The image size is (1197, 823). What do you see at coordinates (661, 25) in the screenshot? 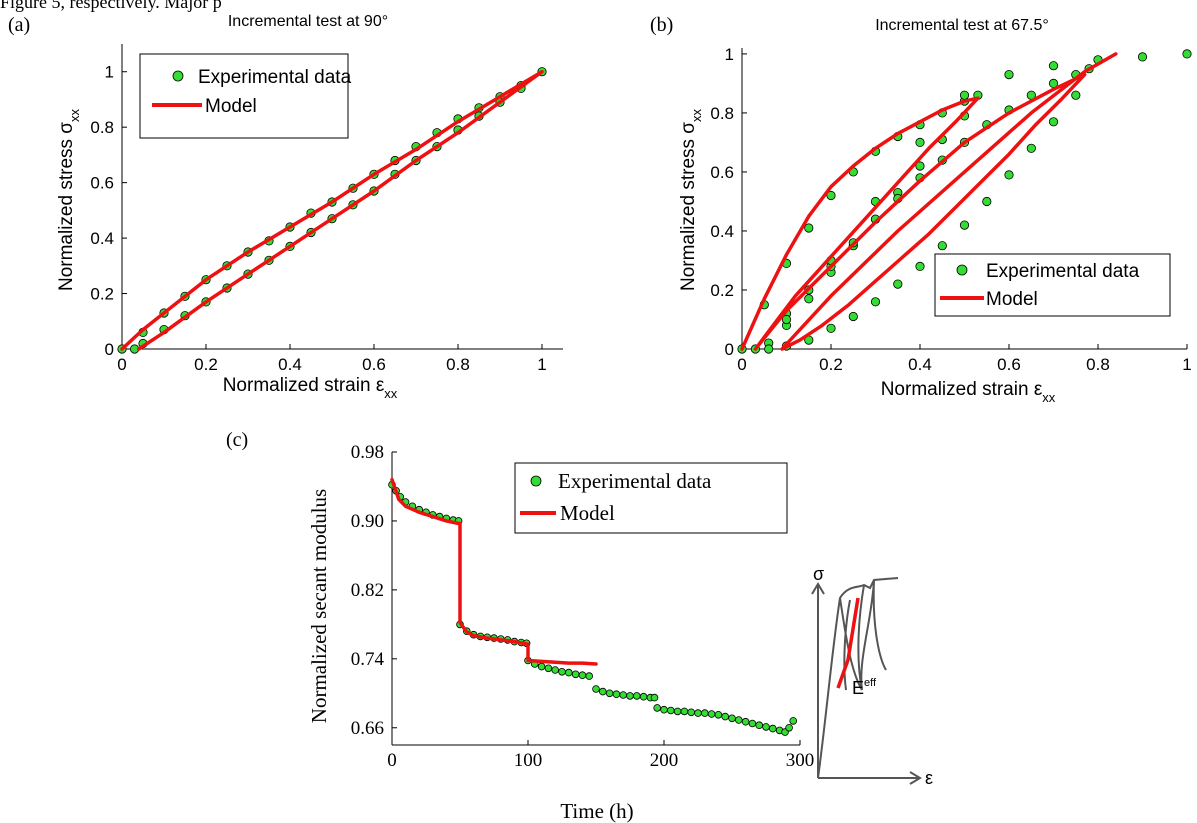
I see `panel-b-label: (b)` at bounding box center [661, 25].